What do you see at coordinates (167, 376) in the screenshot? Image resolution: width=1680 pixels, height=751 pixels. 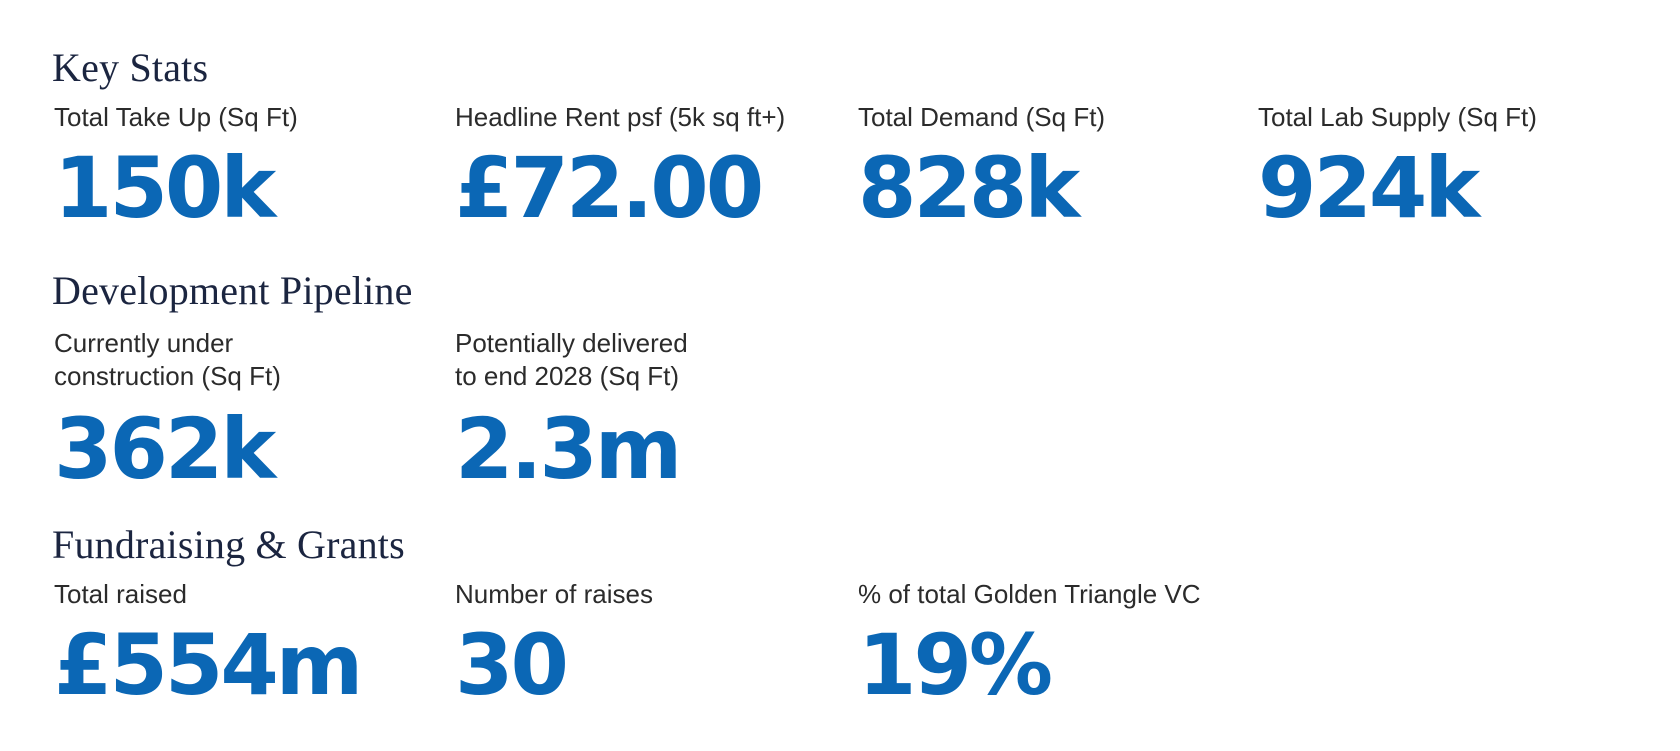 I see `stat-label-line2: construction (Sq Ft)` at bounding box center [167, 376].